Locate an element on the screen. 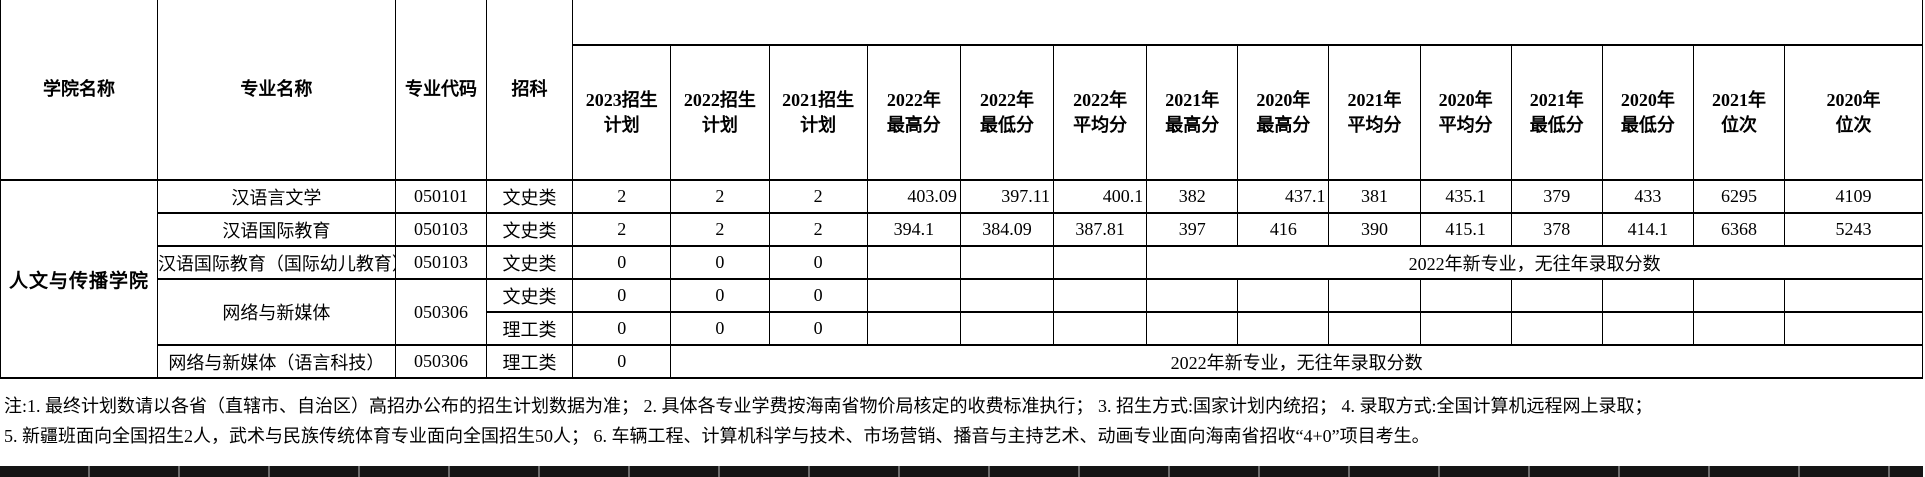 The height and width of the screenshot is (477, 1925). major-cell: 汉语国际教育 is located at coordinates (276, 229).